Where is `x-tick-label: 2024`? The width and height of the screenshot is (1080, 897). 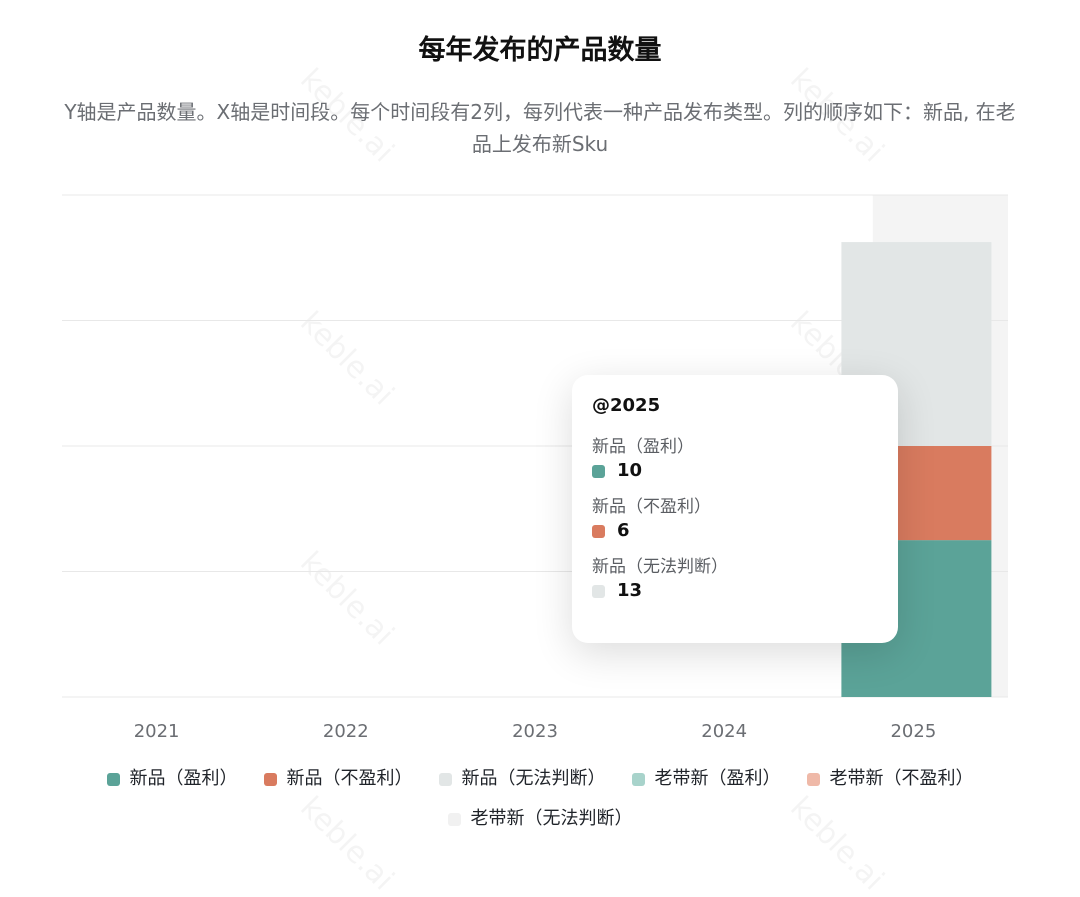 x-tick-label: 2024 is located at coordinates (724, 731).